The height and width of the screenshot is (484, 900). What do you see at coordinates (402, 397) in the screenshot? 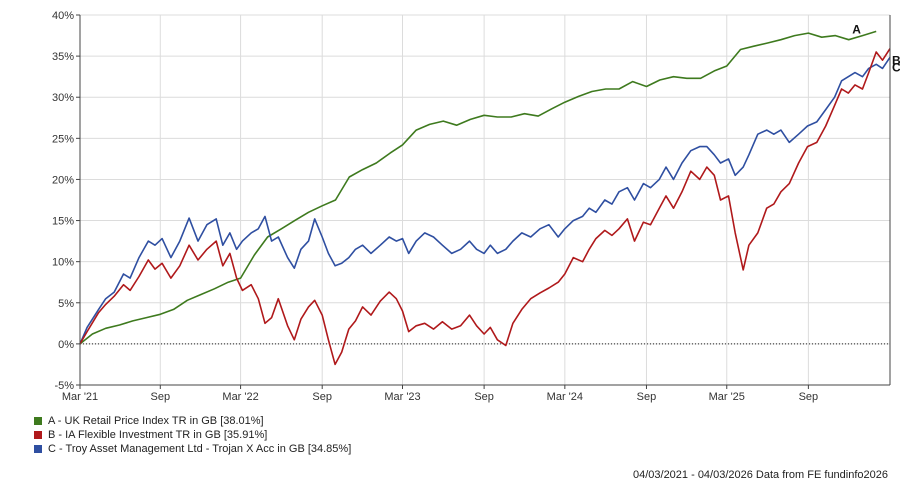
I see `x-tick-label: Mar '23` at bounding box center [402, 397].